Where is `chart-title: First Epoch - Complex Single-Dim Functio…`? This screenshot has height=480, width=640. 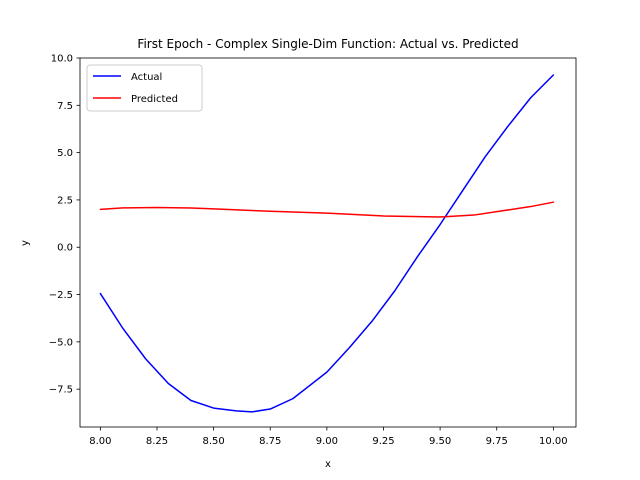
chart-title: First Epoch - Complex Single-Dim Functio… is located at coordinates (327, 44).